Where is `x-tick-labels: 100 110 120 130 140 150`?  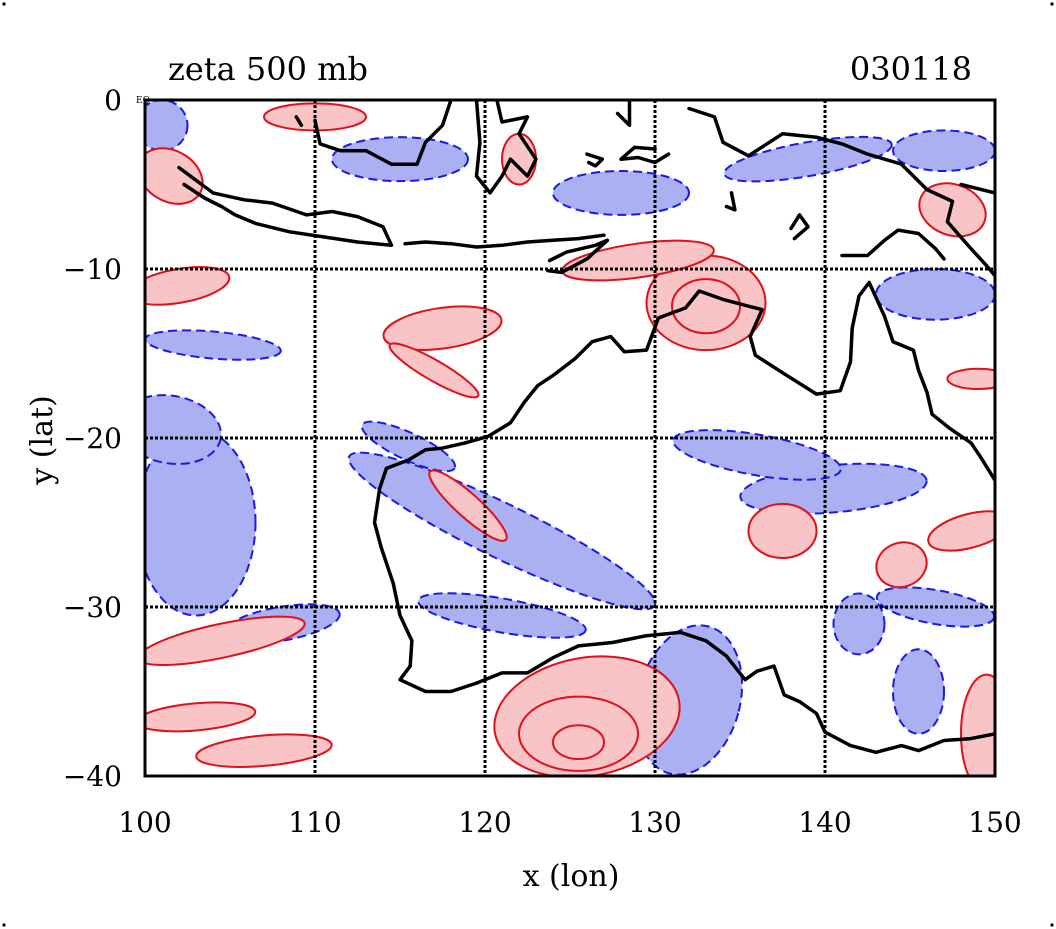 x-tick-labels: 100 110 120 130 140 150 is located at coordinates (569, 822).